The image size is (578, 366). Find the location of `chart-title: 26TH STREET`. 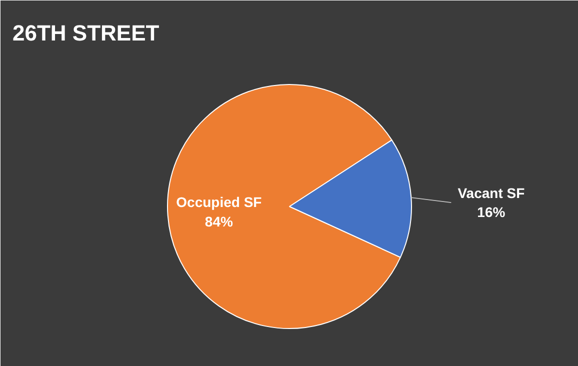

chart-title: 26TH STREET is located at coordinates (86, 33).